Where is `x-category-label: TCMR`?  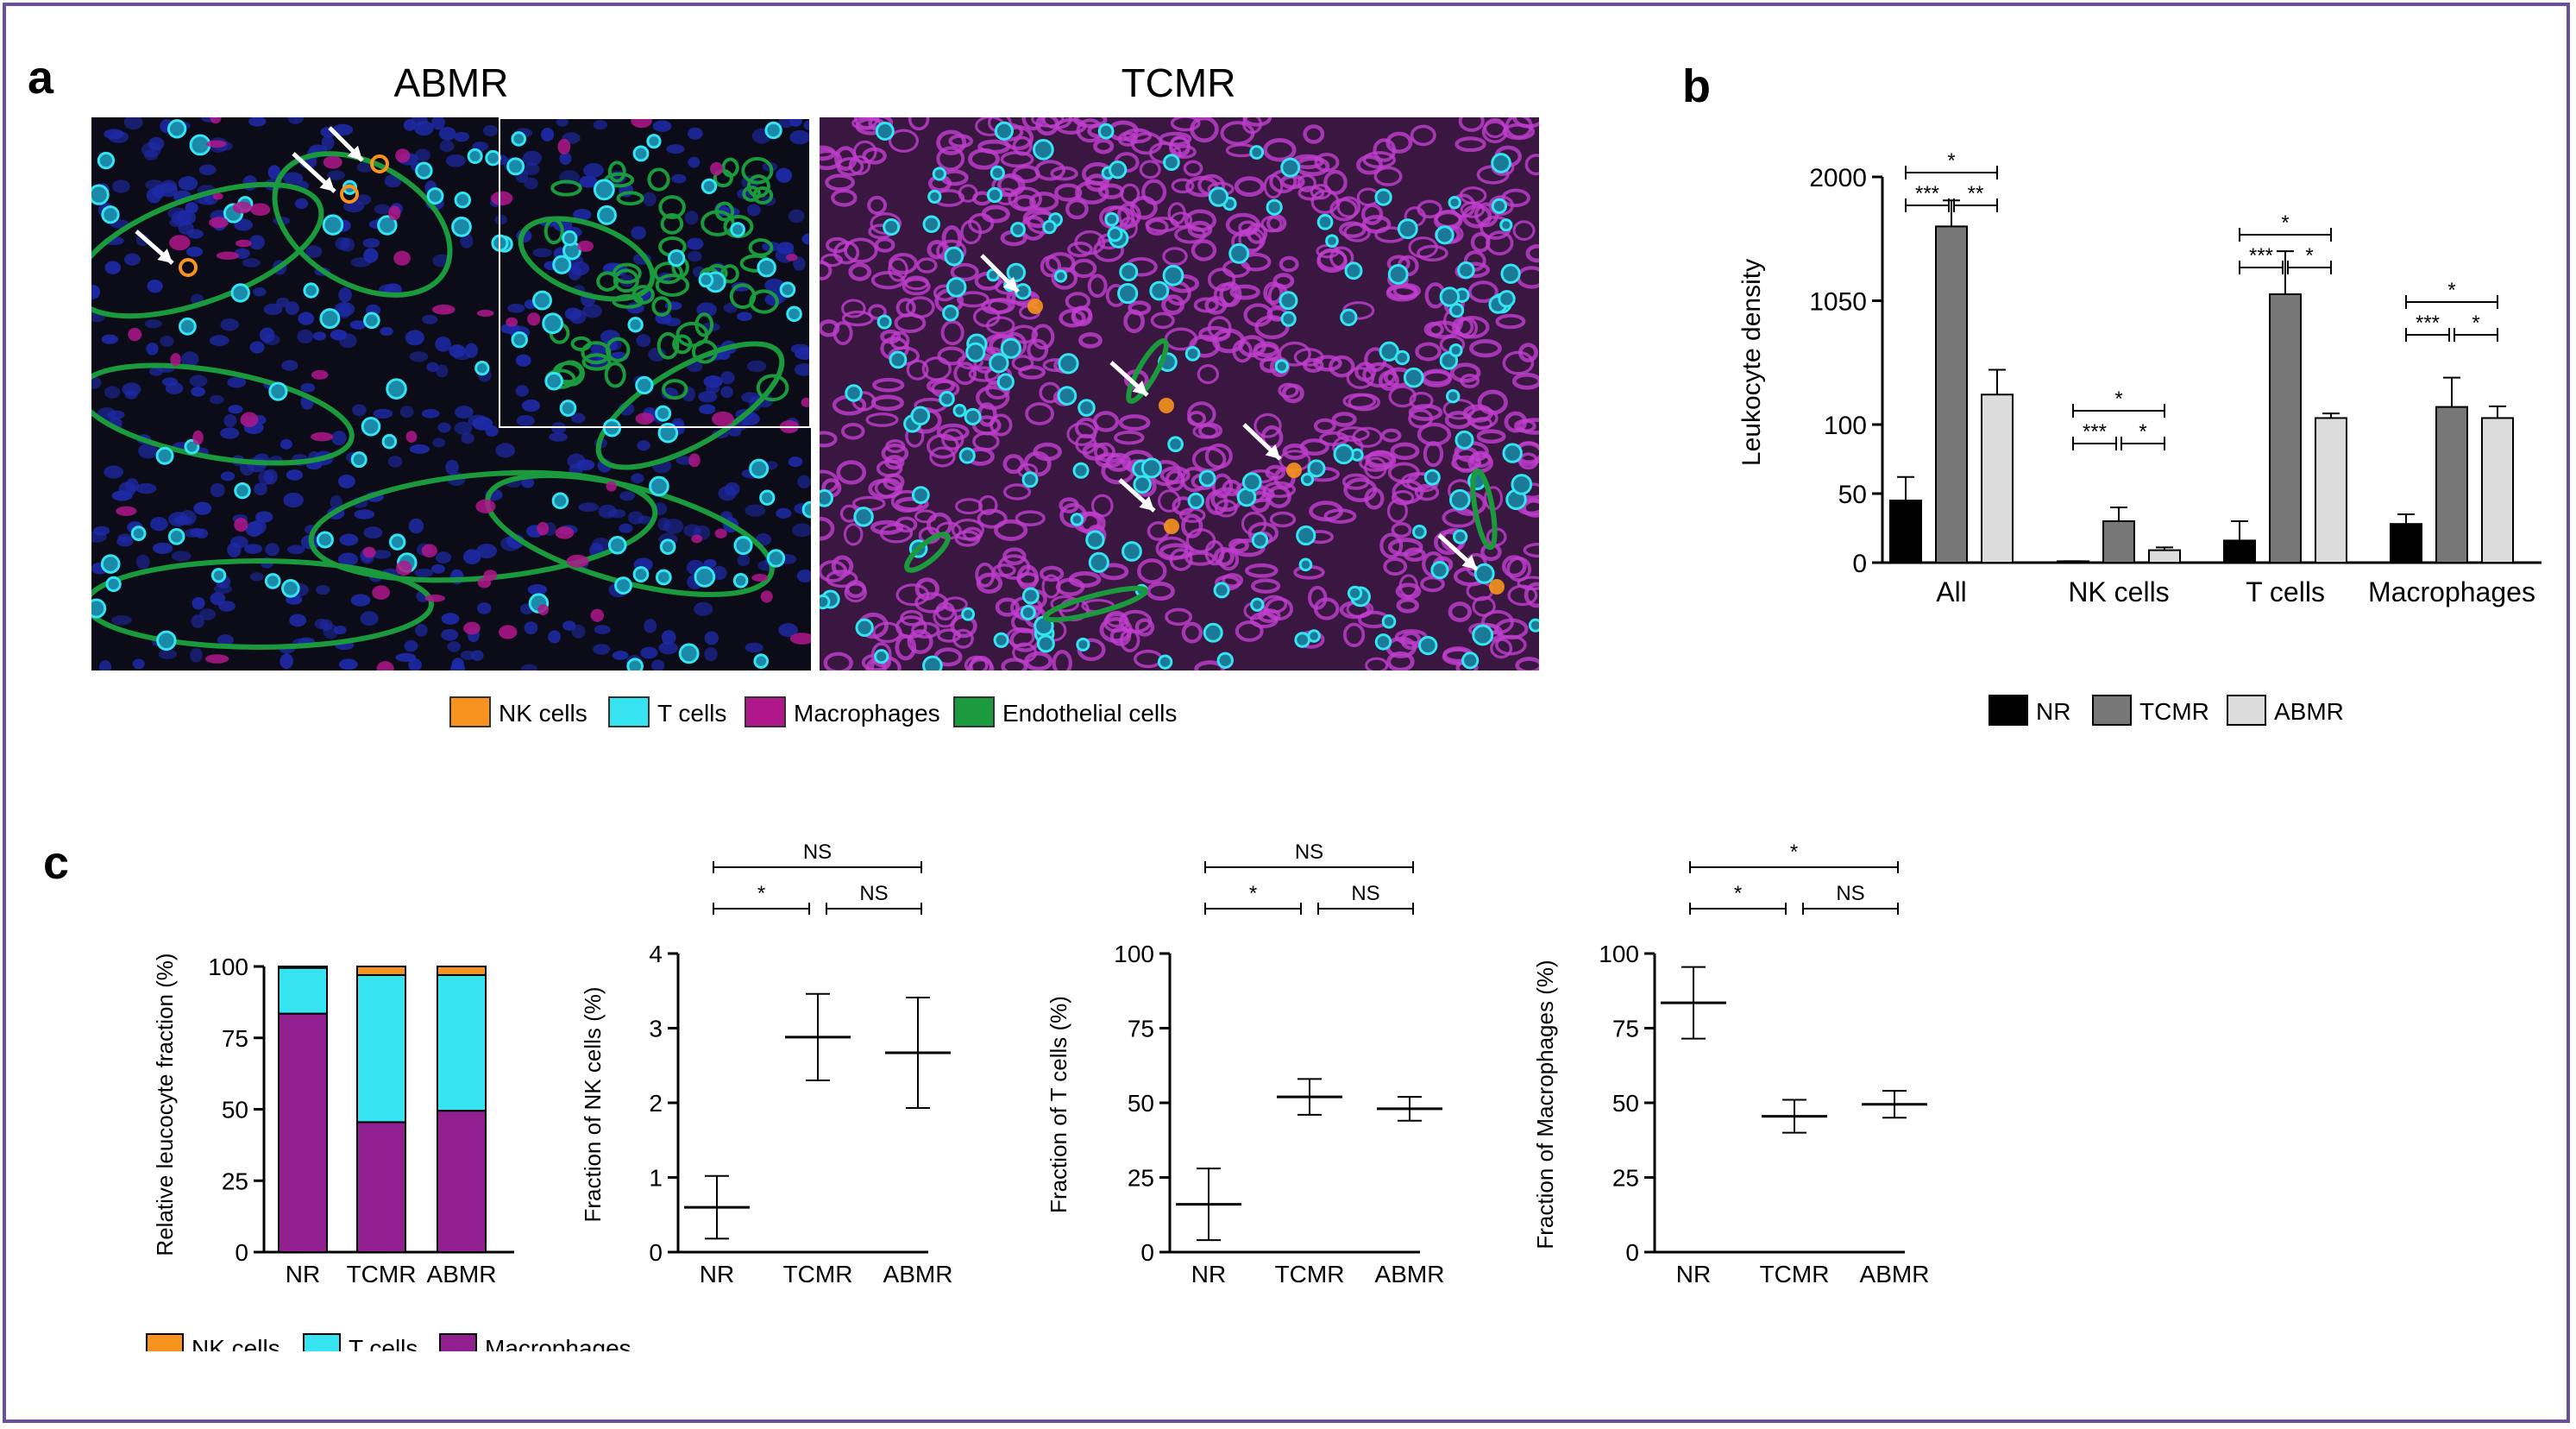 x-category-label: TCMR is located at coordinates (382, 1274).